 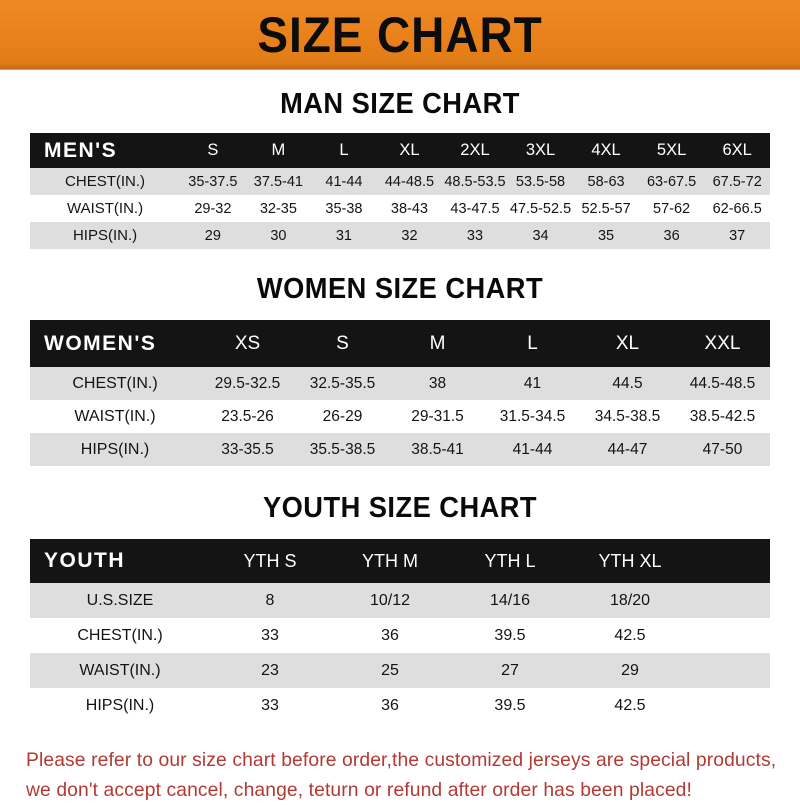 What do you see at coordinates (627, 383) in the screenshot?
I see `cell: 44.5` at bounding box center [627, 383].